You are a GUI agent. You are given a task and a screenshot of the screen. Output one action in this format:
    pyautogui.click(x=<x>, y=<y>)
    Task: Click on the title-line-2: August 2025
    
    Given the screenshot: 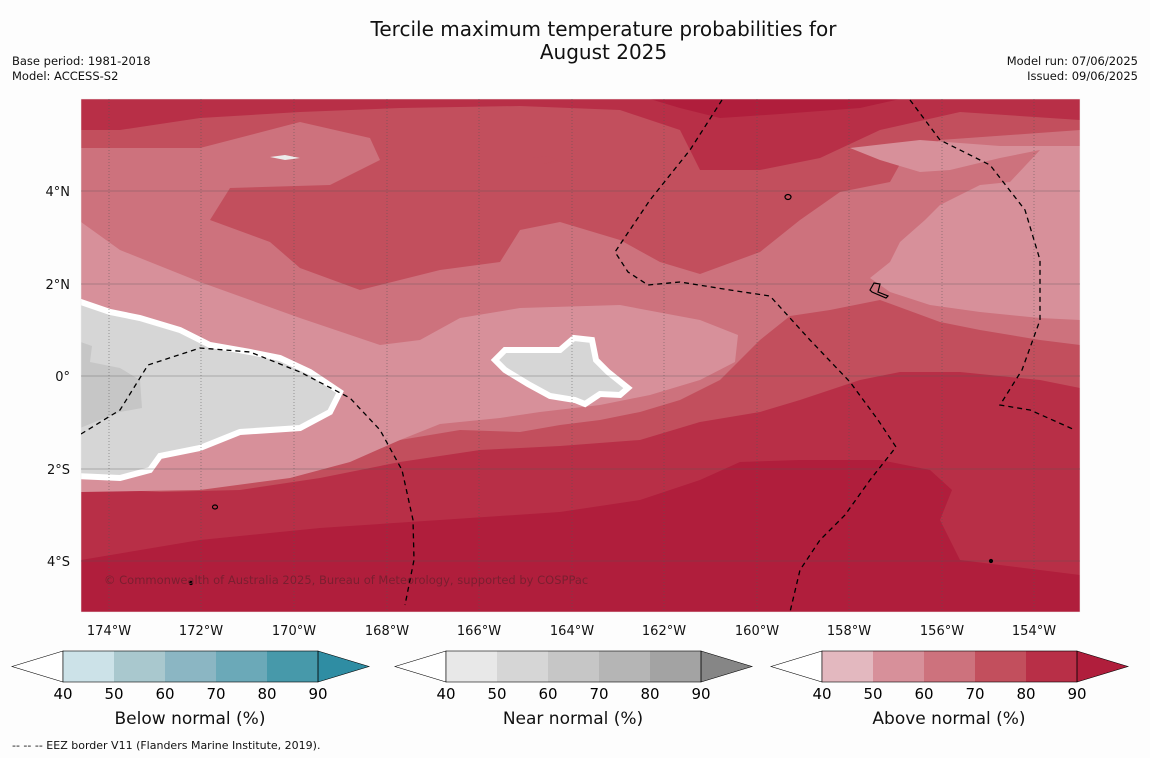 What is the action you would take?
    pyautogui.click(x=603, y=52)
    